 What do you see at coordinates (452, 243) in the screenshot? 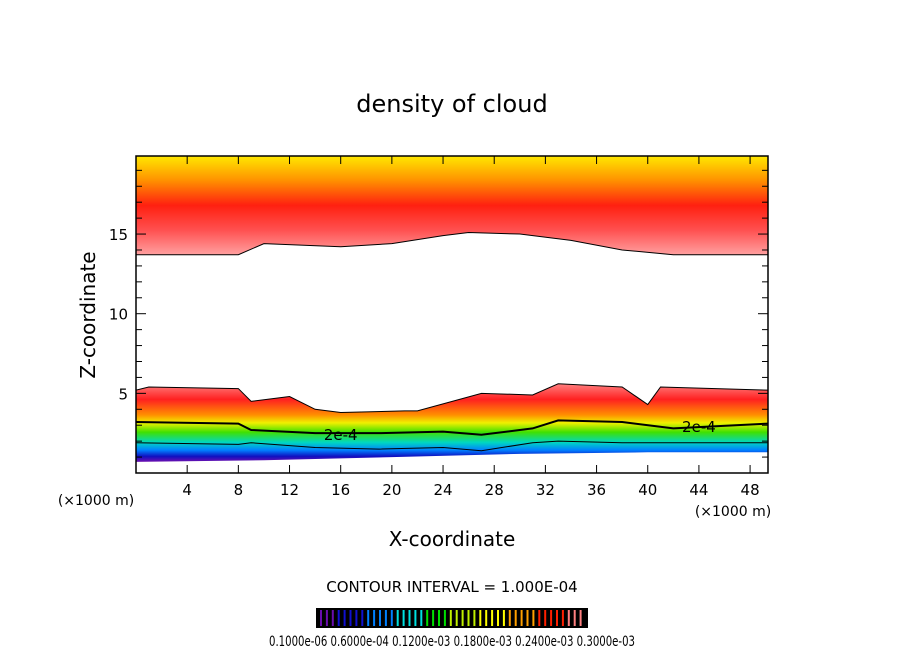
I see `upper-layer-contour` at bounding box center [452, 243].